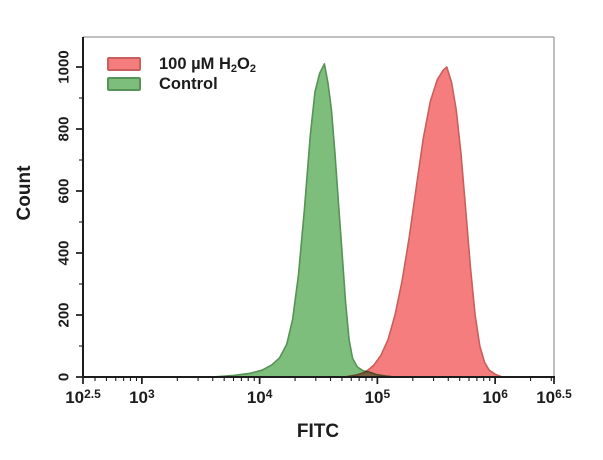 This screenshot has height=460, width=603. What do you see at coordinates (207, 64) in the screenshot?
I see `legend-label-h2o2: 100 µM H2O2` at bounding box center [207, 64].